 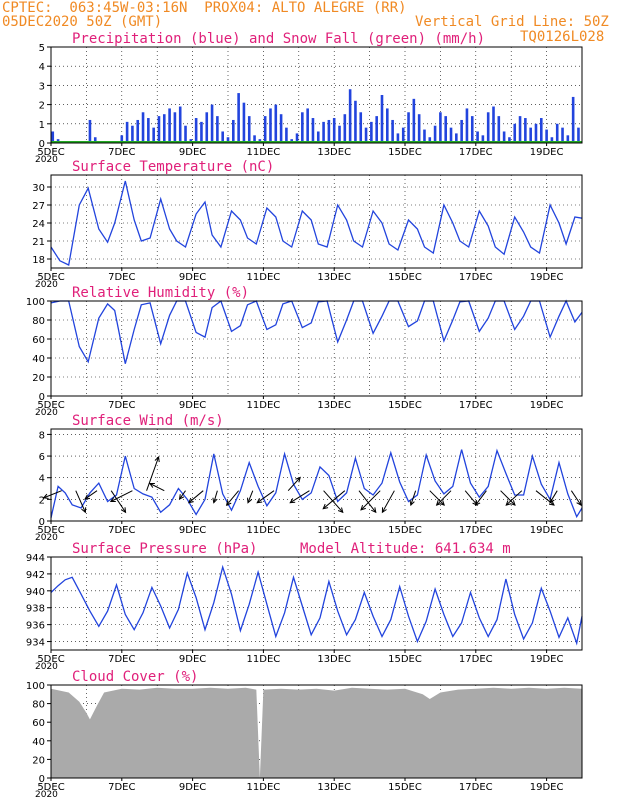 What do you see at coordinates (135, 677) in the screenshot?
I see `panel-title: Cloud Cover (%)` at bounding box center [135, 677].